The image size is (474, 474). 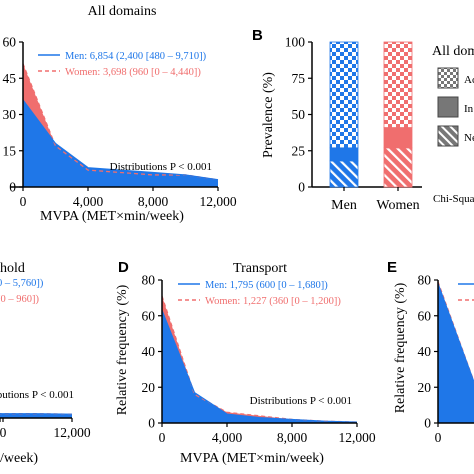 I want to click on undefined-legend-label: [0 – 960]), so click(x=19, y=299).